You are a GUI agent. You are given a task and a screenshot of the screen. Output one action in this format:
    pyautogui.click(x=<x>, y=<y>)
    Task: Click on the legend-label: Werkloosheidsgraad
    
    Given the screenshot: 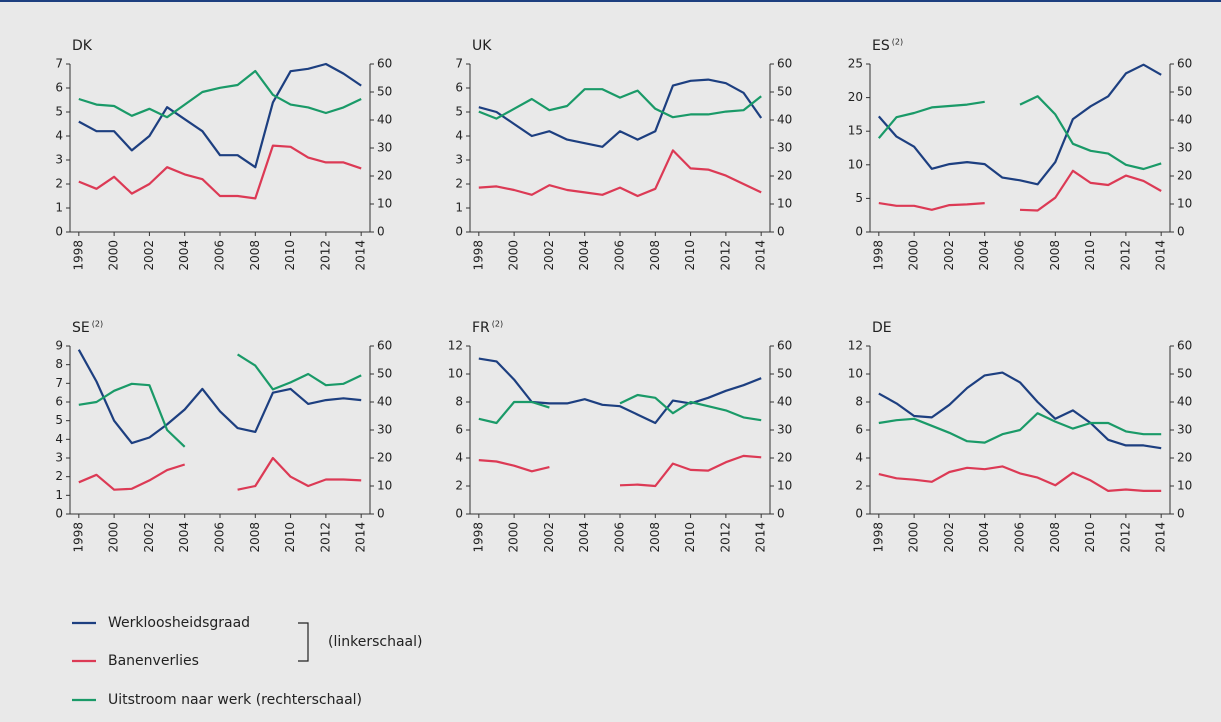 What is the action you would take?
    pyautogui.click(x=179, y=623)
    